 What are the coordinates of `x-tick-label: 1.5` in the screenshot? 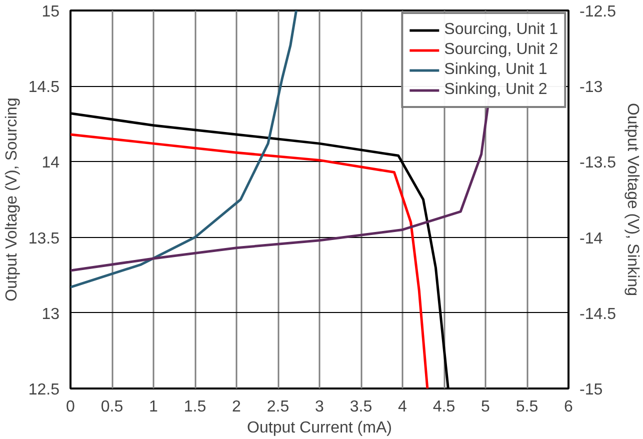 It's located at (195, 407).